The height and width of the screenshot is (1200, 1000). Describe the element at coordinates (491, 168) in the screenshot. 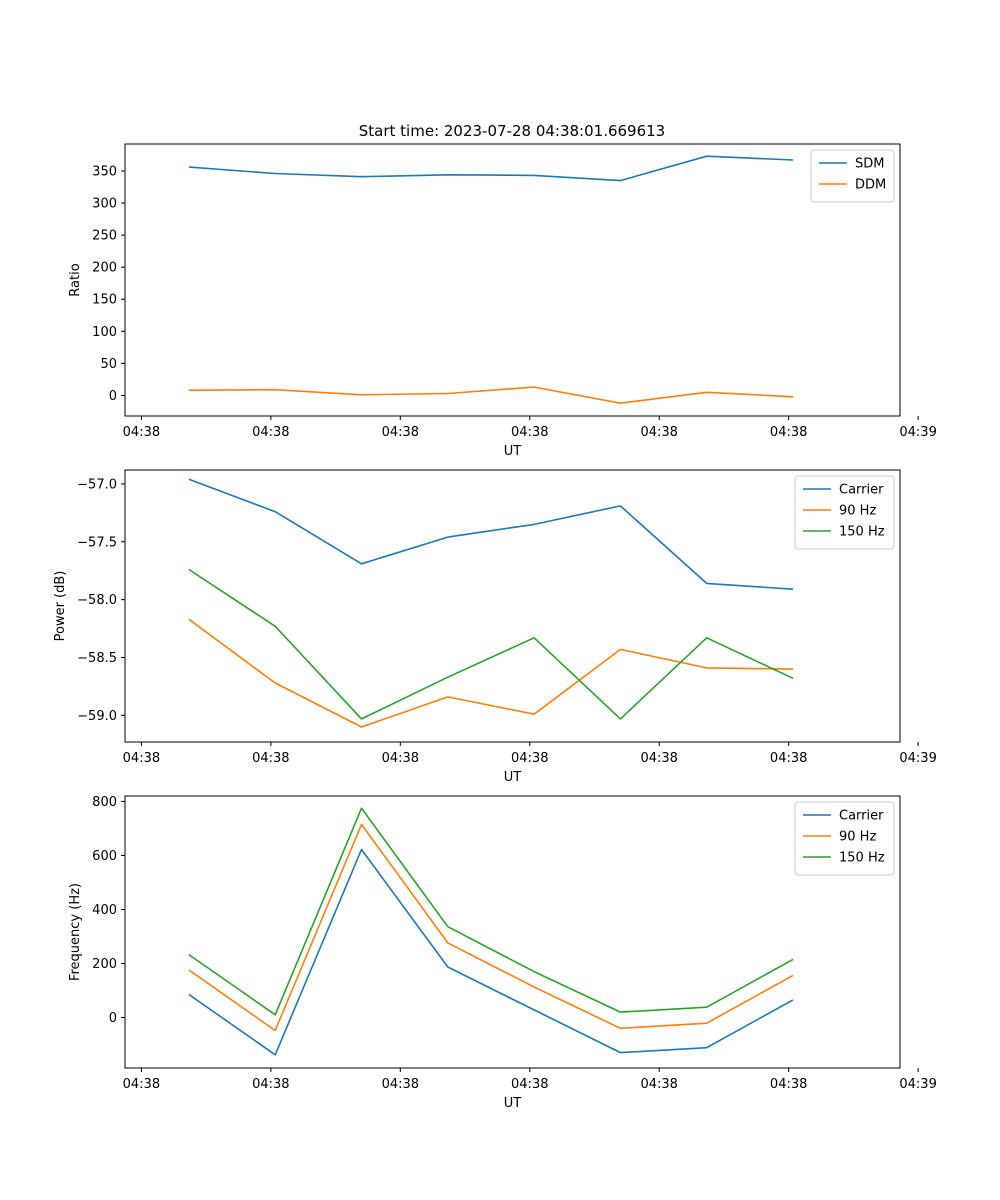

I see `series-line-sdm` at that location.